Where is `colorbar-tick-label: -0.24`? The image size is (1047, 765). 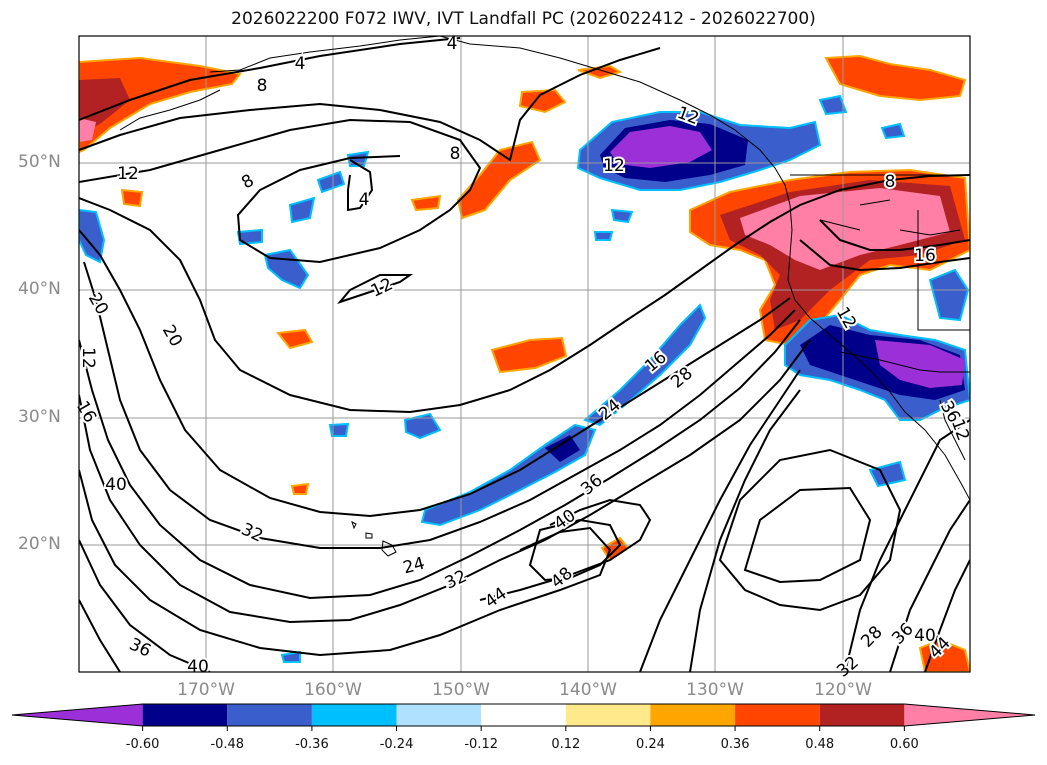
colorbar-tick-label: -0.24 is located at coordinates (396, 744).